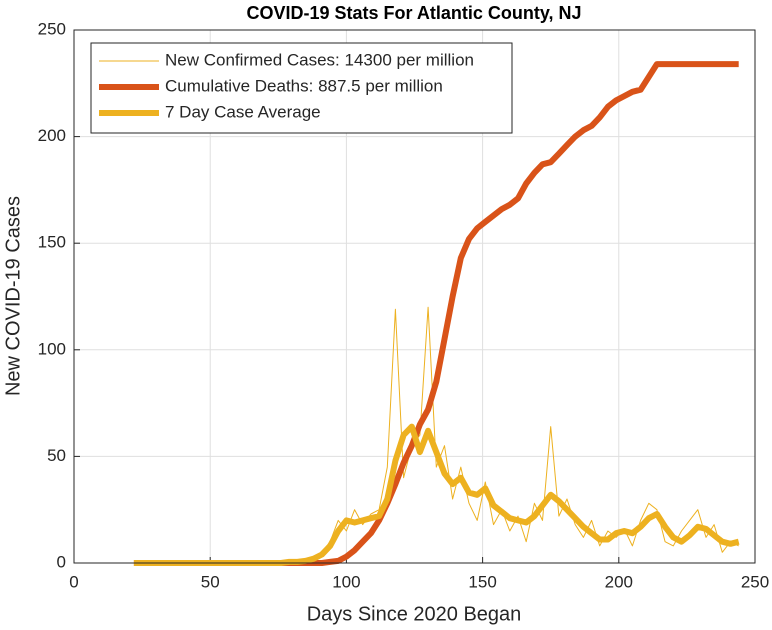  What do you see at coordinates (619, 581) in the screenshot?
I see `x-tick-label: 200` at bounding box center [619, 581].